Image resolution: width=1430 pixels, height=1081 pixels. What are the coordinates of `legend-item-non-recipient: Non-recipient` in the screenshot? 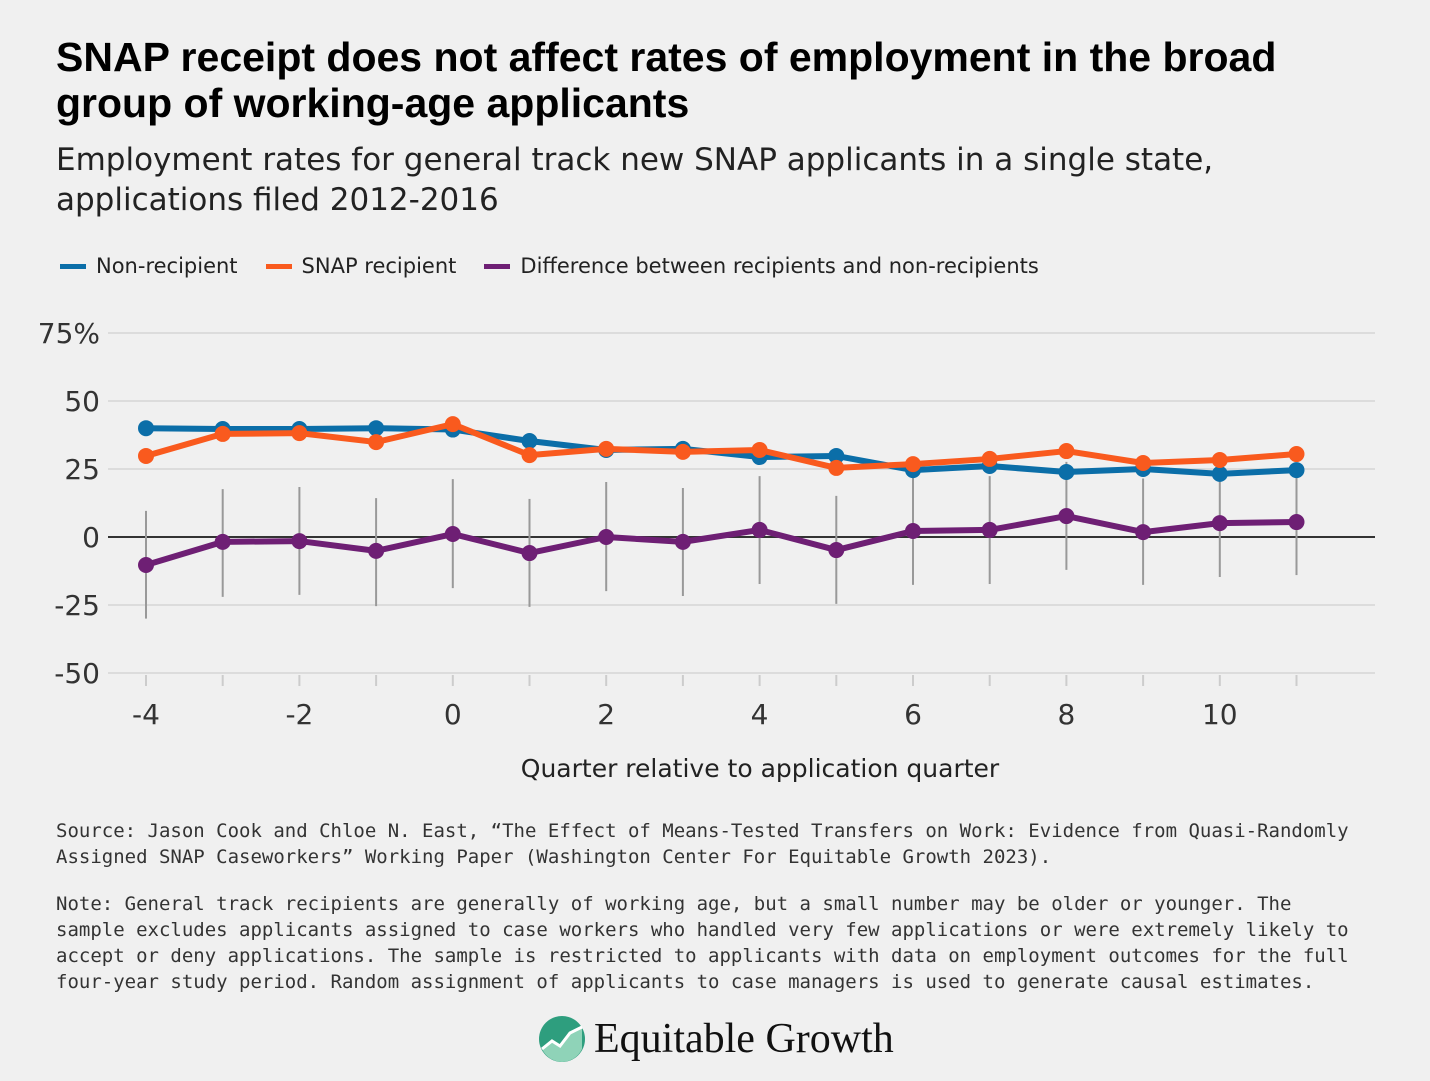 It's located at (149, 266).